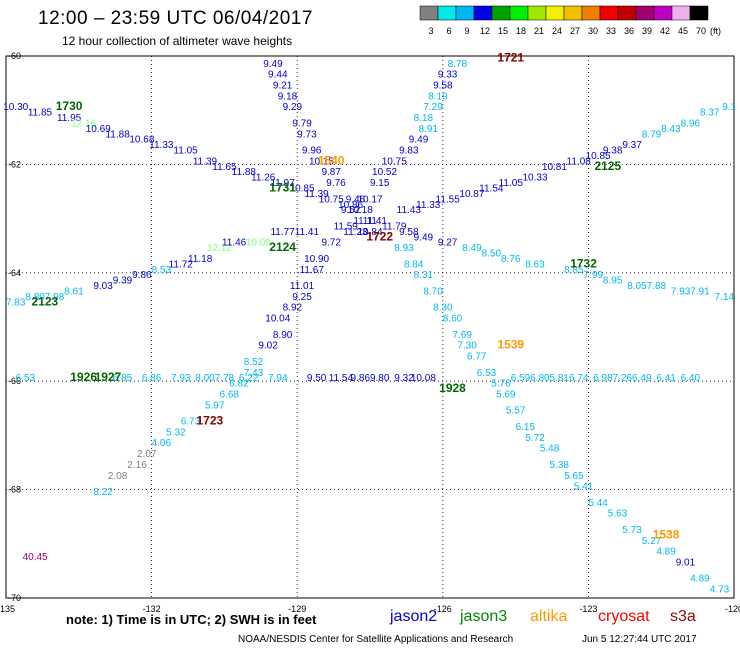 The image size is (740, 650). I want to click on pass-time-label: 2124, so click(282, 247).